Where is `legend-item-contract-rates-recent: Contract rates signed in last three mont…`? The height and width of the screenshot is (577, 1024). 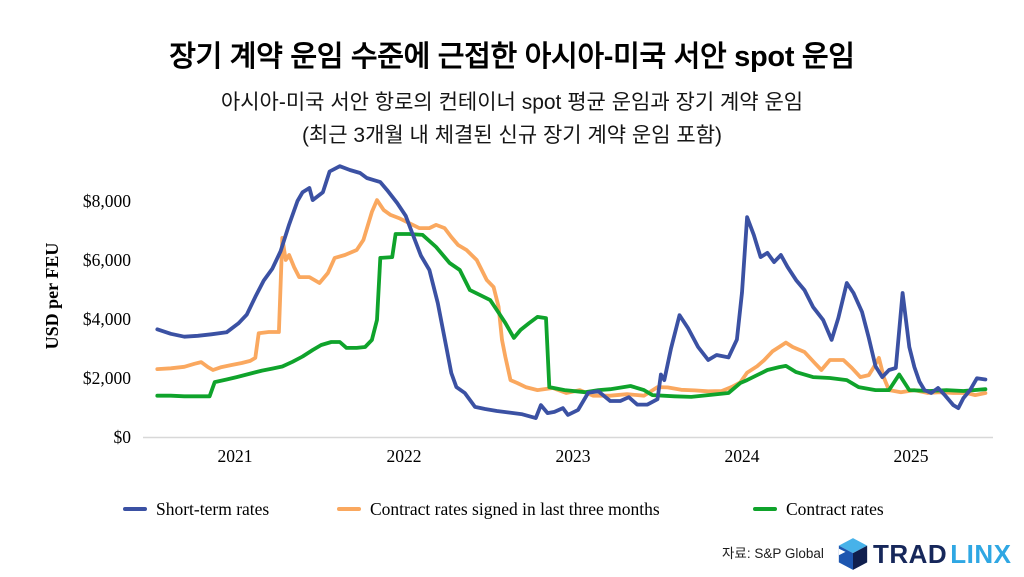 legend-item-contract-rates-recent: Contract rates signed in last three mont… is located at coordinates (498, 509).